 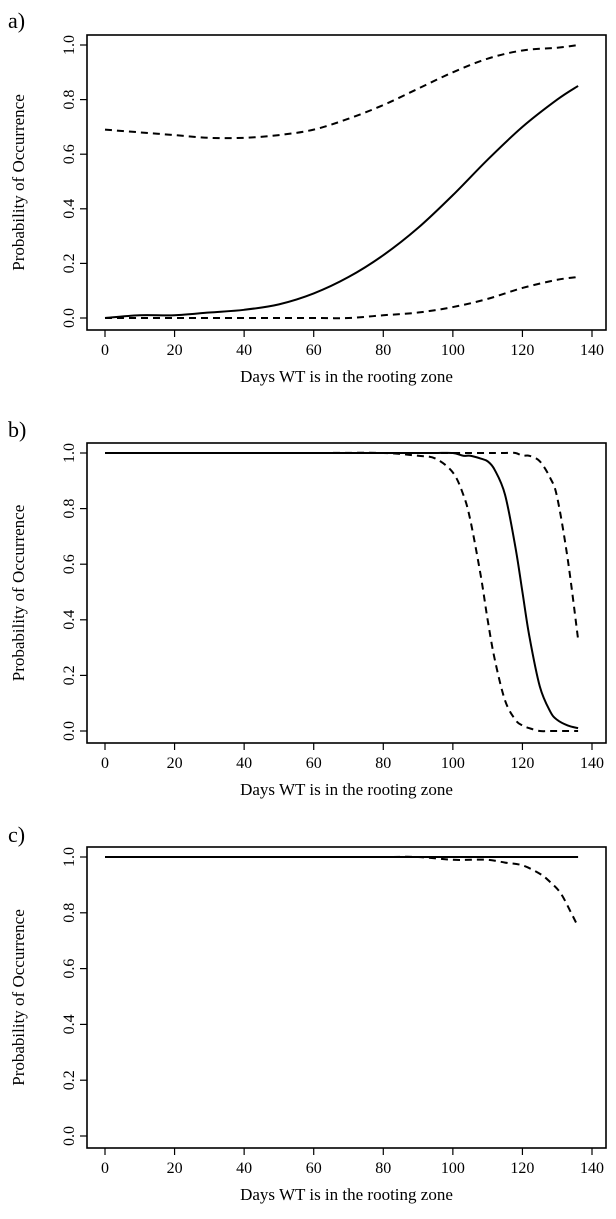 What do you see at coordinates (16, 20) in the screenshot?
I see `panel-label: a)` at bounding box center [16, 20].